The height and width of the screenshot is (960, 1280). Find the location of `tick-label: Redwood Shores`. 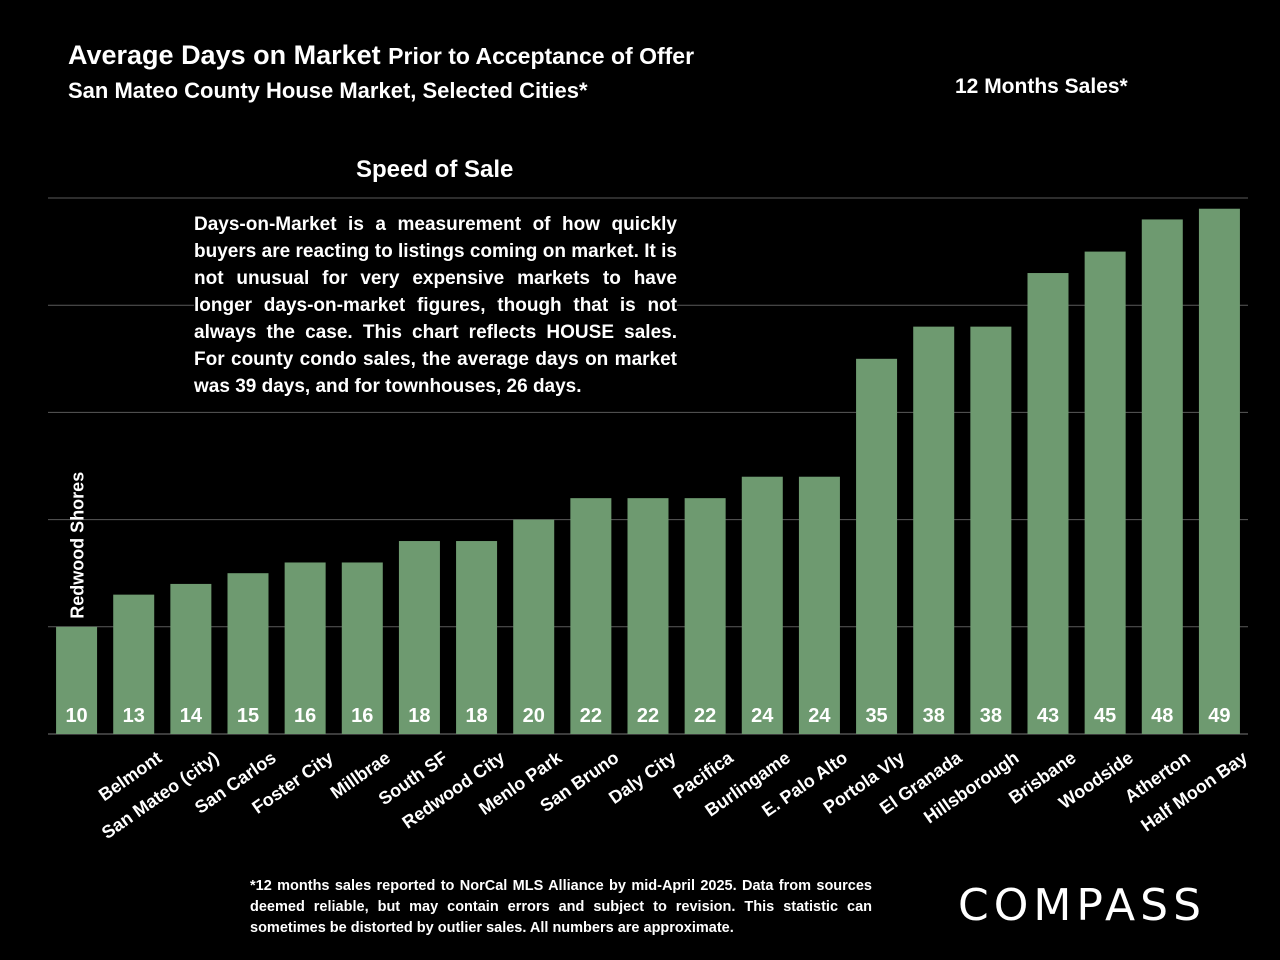

tick-label: Redwood Shores is located at coordinates (78, 545).